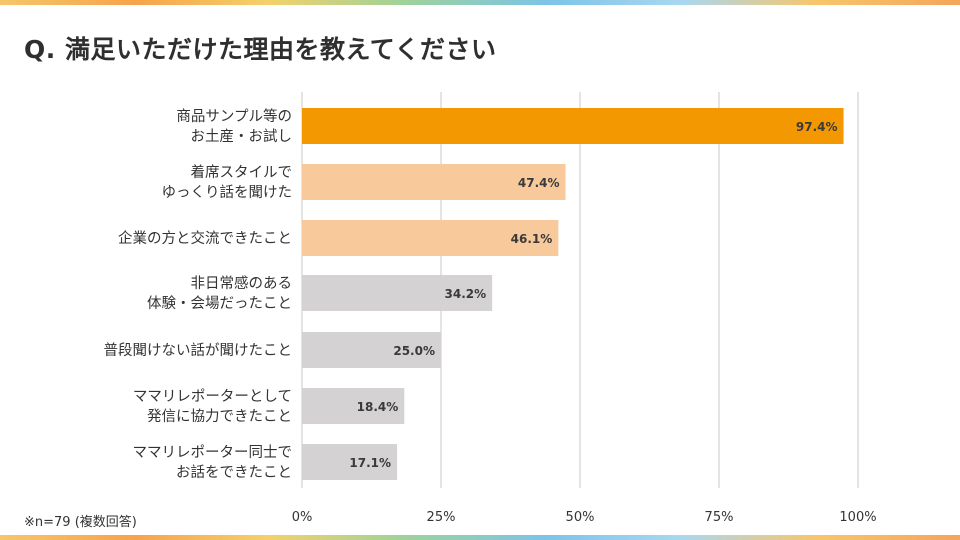 The width and height of the screenshot is (960, 540). What do you see at coordinates (580, 517) in the screenshot?
I see `x-tick-label: 50%` at bounding box center [580, 517].